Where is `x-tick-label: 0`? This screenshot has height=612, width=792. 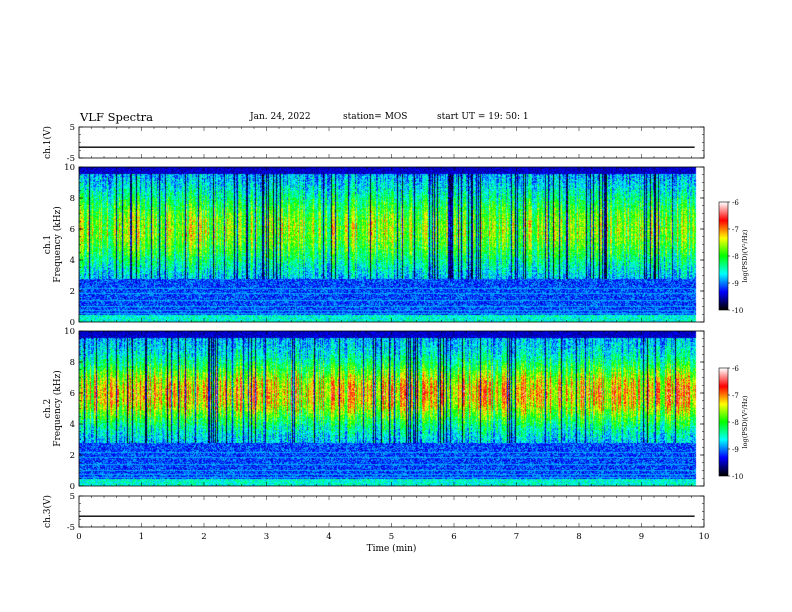 x-tick-label: 0 is located at coordinates (78, 537).